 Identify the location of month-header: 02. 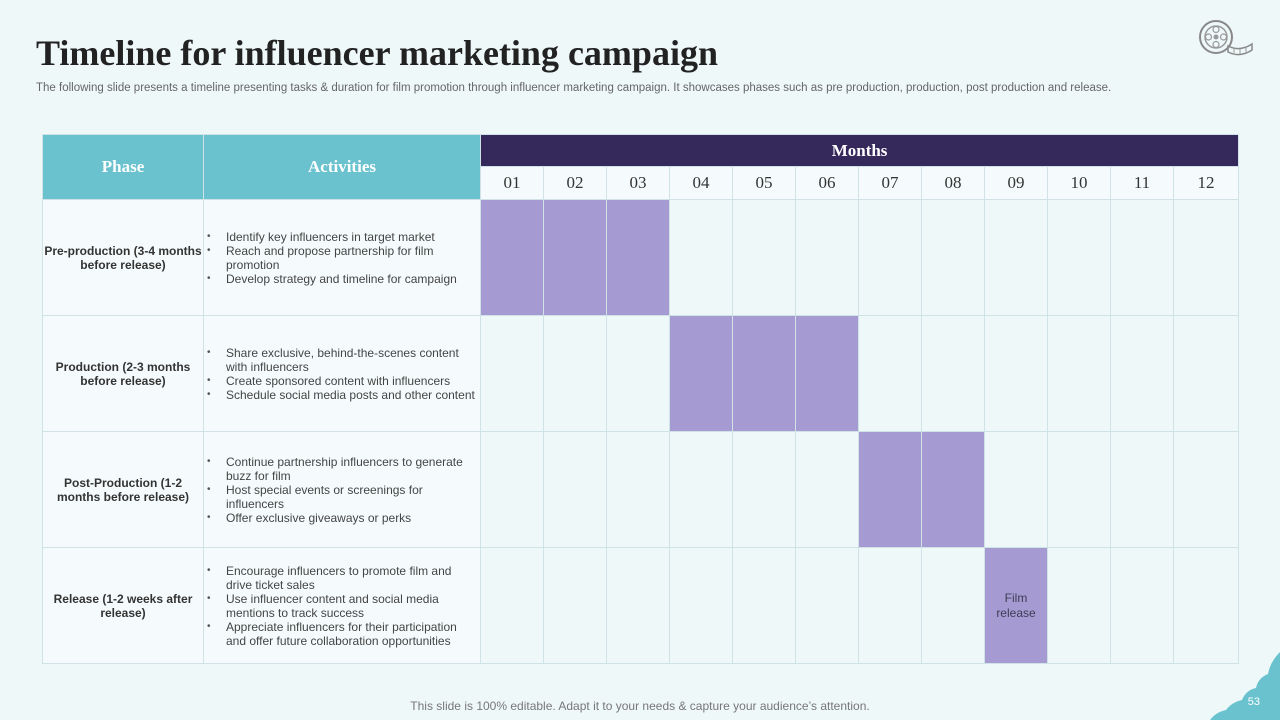
(575, 183).